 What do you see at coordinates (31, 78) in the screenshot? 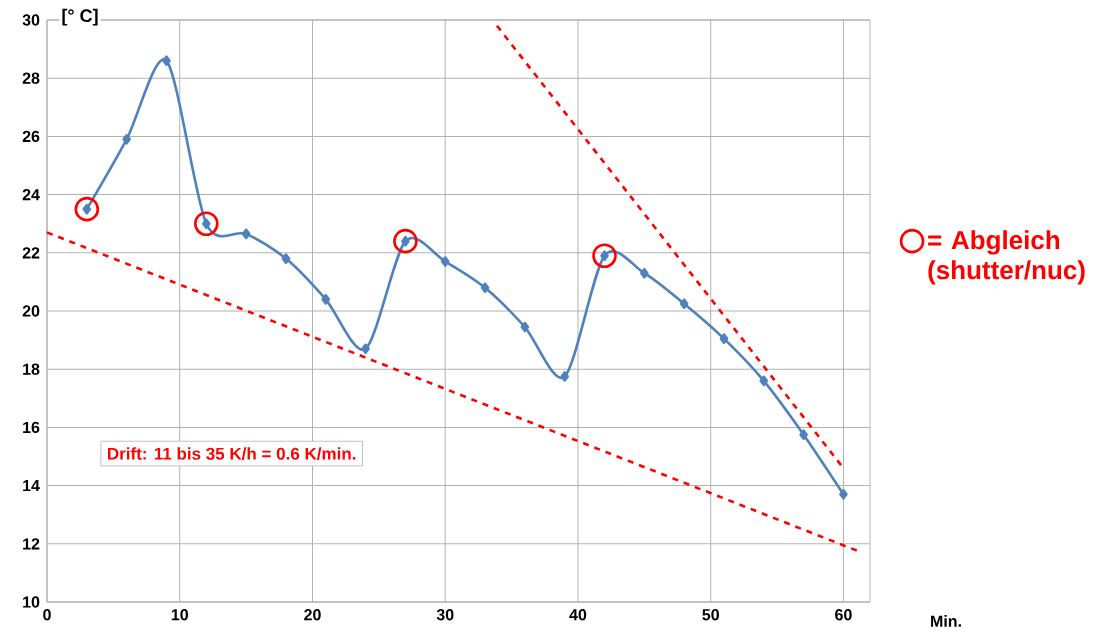
I see `y-tick-label: 28` at bounding box center [31, 78].